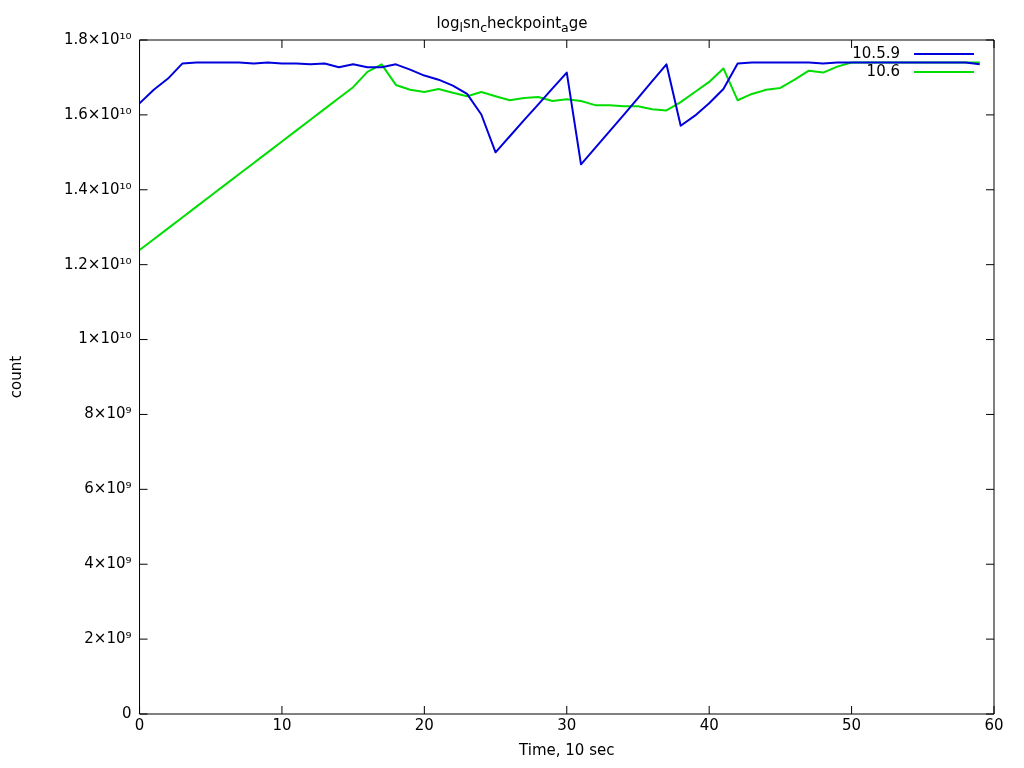  What do you see at coordinates (108, 413) in the screenshot?
I see `y-tick-label: 8×10⁹` at bounding box center [108, 413].